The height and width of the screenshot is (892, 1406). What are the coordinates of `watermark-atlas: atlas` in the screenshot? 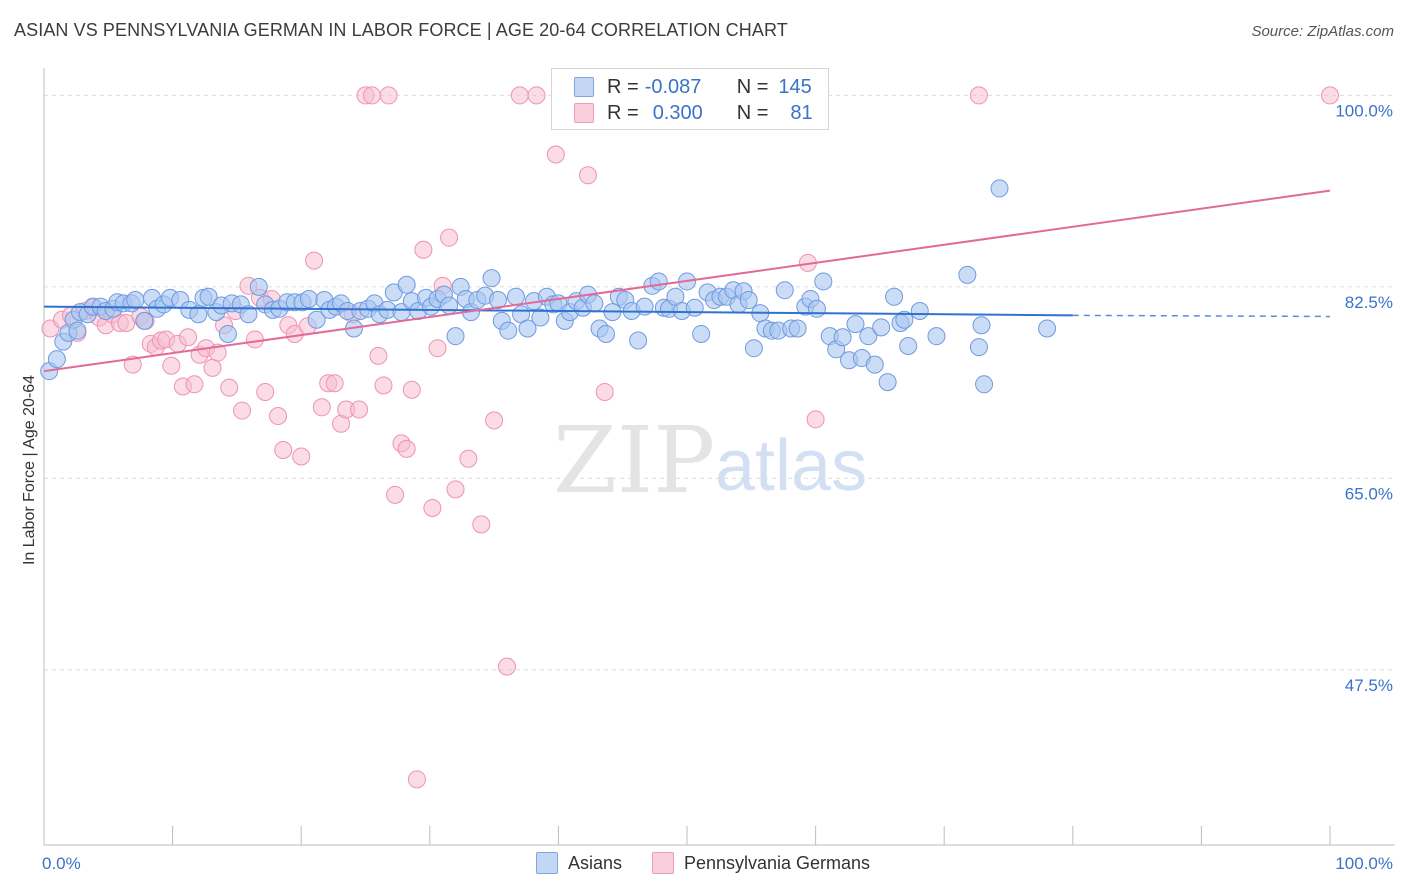 It's located at (791, 466).